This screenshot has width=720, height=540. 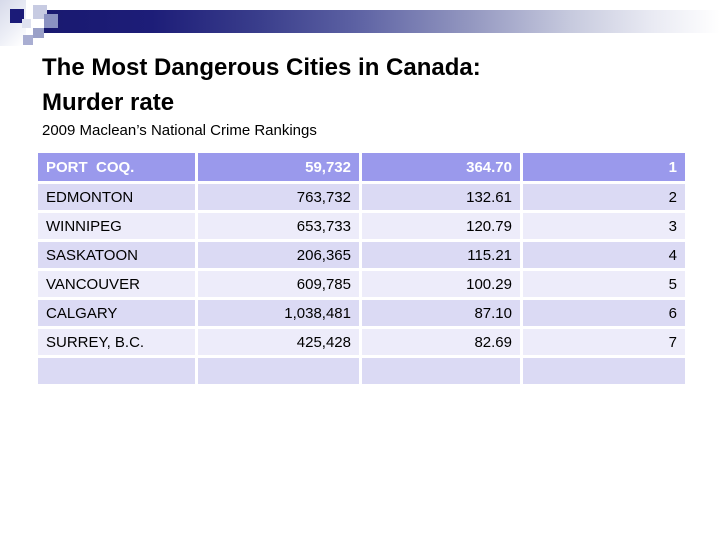 What do you see at coordinates (116, 255) in the screenshot?
I see `cell-city: SASKATOON` at bounding box center [116, 255].